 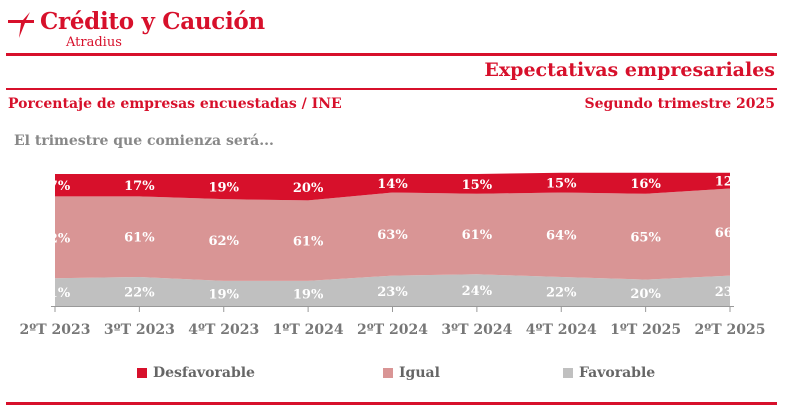 I want to click on data-label-igual: 65%, so click(x=645, y=238).